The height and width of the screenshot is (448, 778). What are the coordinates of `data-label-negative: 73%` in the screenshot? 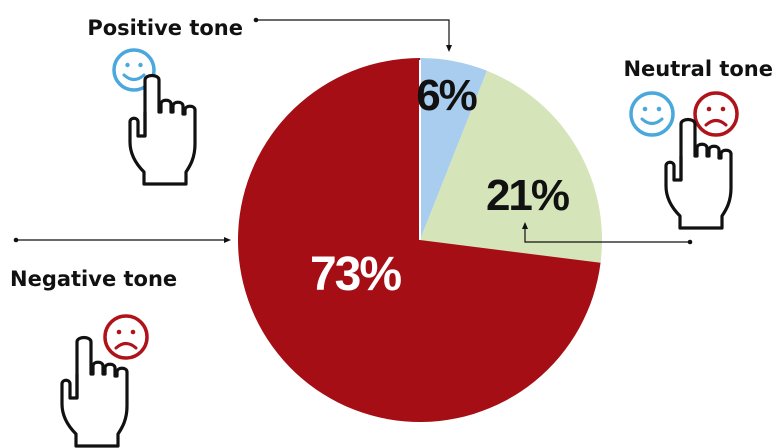 It's located at (355, 274).